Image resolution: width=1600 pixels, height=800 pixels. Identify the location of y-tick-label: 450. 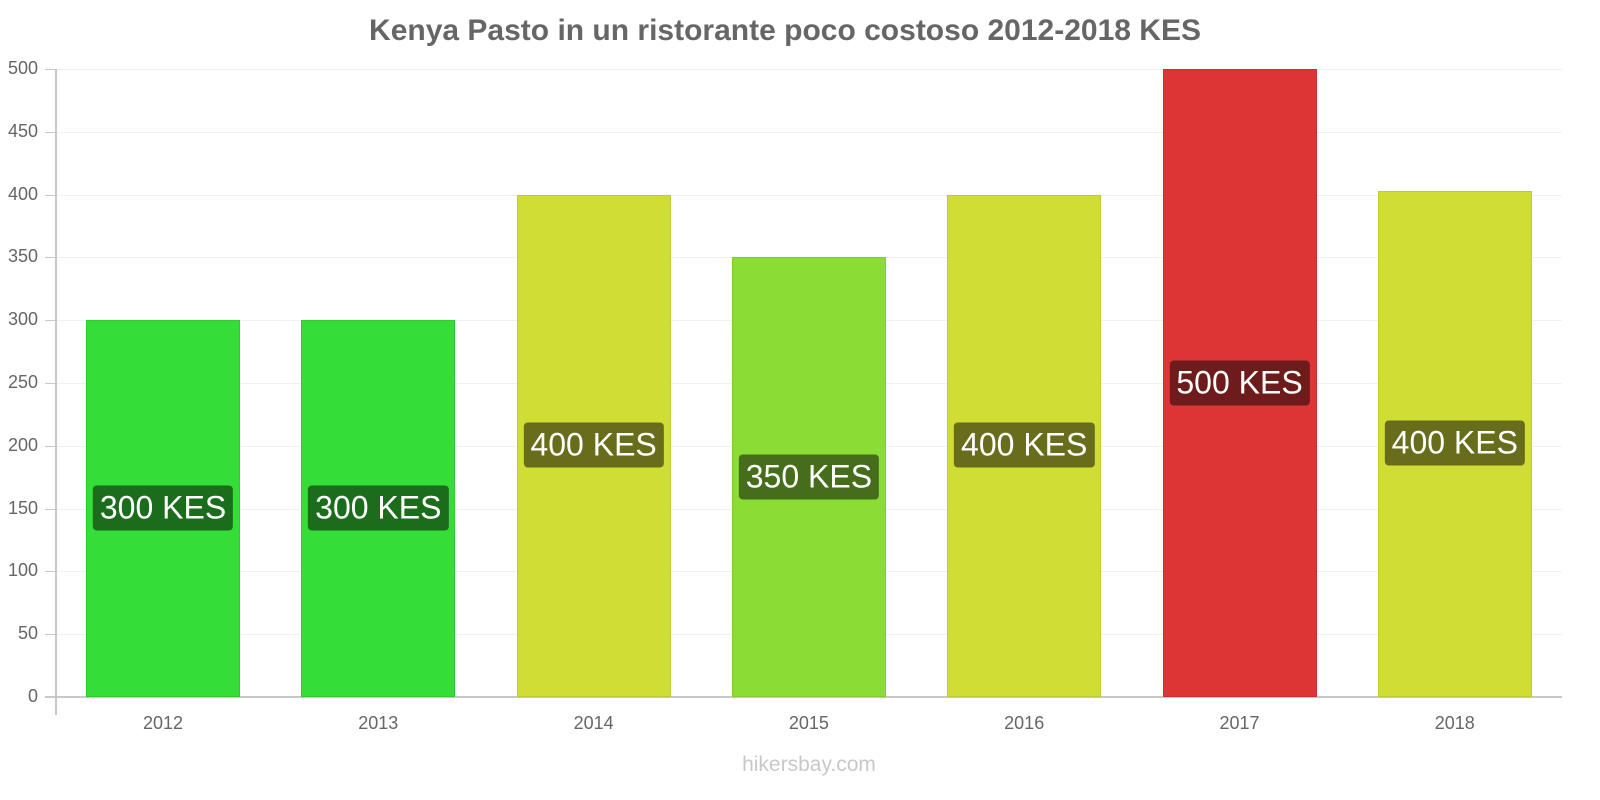
(22, 130).